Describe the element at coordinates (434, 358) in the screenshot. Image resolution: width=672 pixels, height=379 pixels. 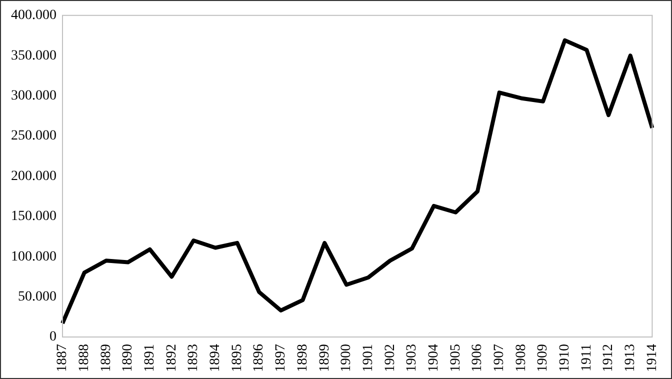
I see `x-tick-label: 1904` at that location.